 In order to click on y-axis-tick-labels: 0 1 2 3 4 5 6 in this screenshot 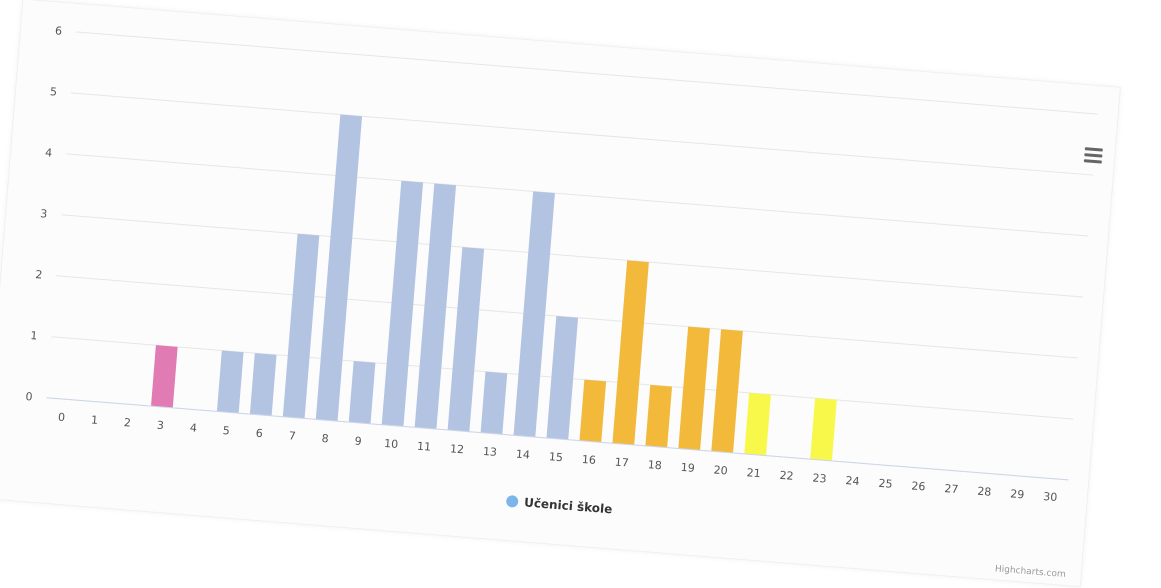, I will do `click(43, 213)`.